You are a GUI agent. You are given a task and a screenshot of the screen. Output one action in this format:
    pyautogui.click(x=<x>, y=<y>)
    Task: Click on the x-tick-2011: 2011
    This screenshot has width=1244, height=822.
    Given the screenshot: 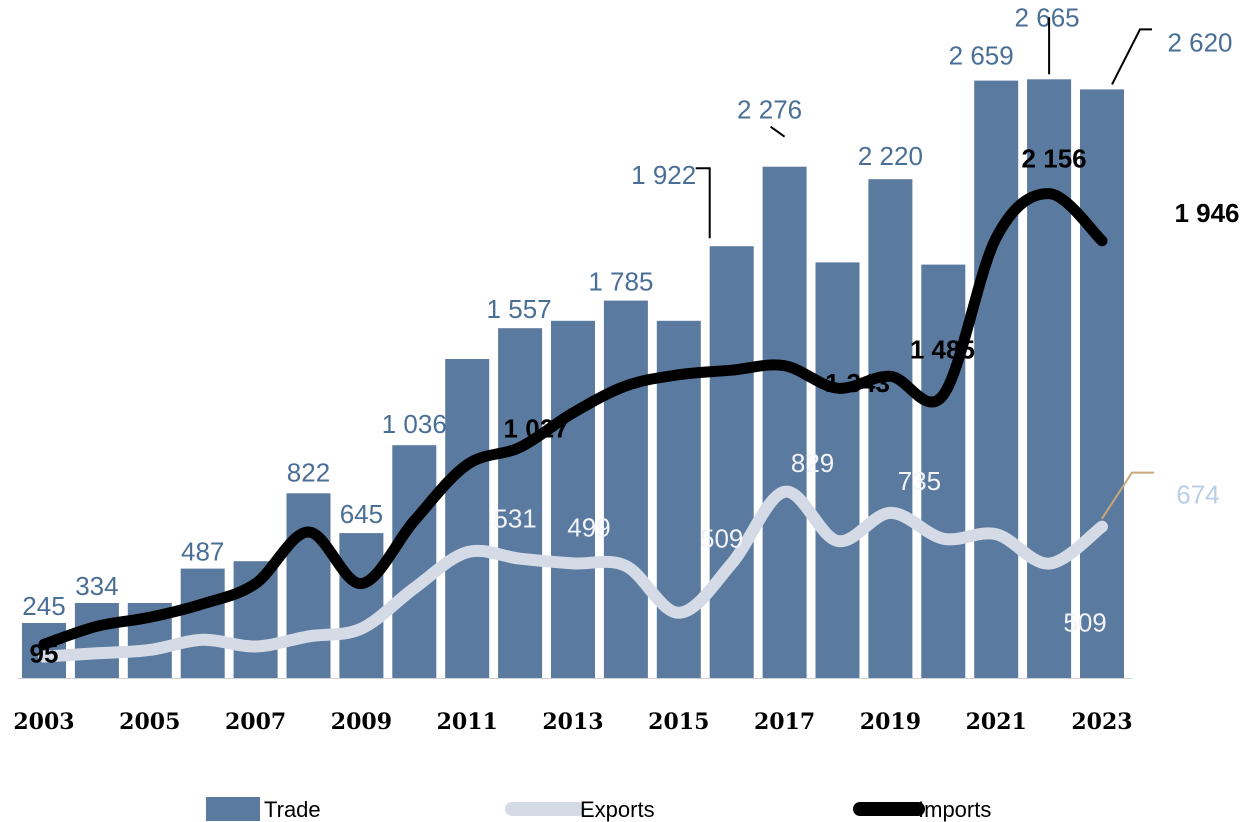 What is the action you would take?
    pyautogui.click(x=467, y=722)
    